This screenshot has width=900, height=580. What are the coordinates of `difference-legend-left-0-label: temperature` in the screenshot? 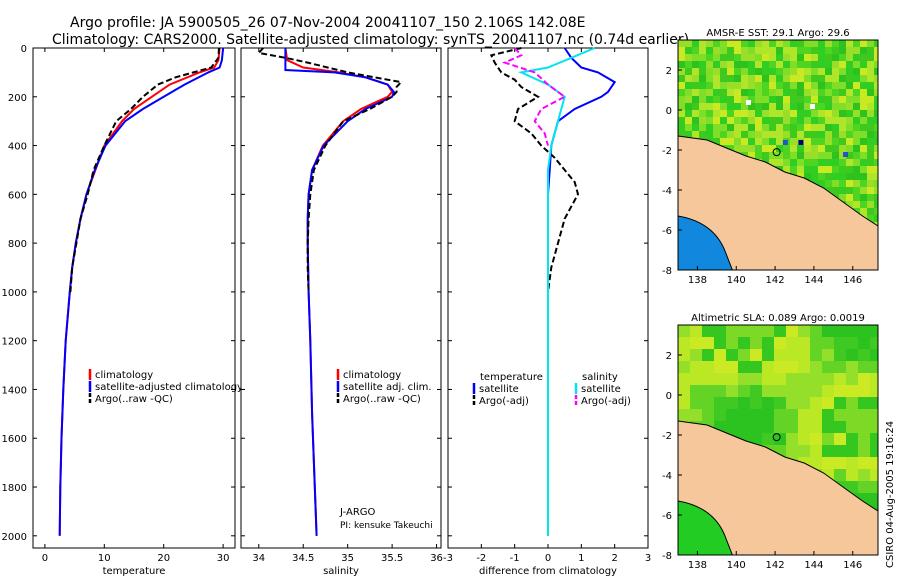 It's located at (511, 377).